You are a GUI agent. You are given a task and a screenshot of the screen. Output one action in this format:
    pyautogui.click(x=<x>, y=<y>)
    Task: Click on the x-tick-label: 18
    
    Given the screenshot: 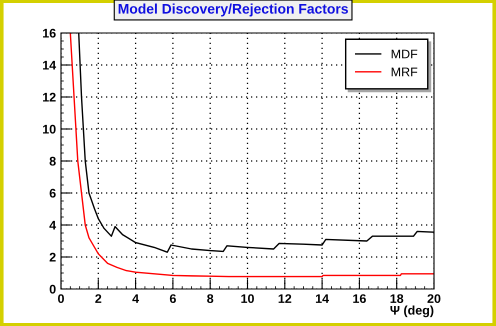 What is the action you would take?
    pyautogui.click(x=397, y=299)
    